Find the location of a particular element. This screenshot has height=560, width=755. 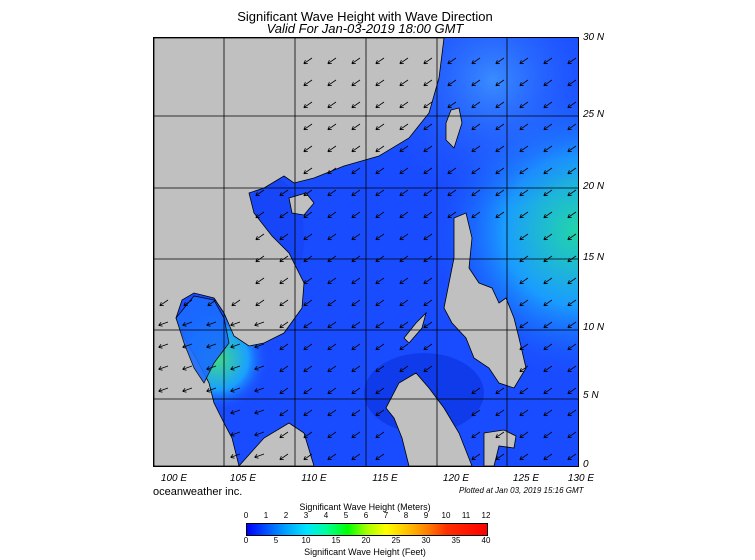

feet-tick: 0 is located at coordinates (246, 540).